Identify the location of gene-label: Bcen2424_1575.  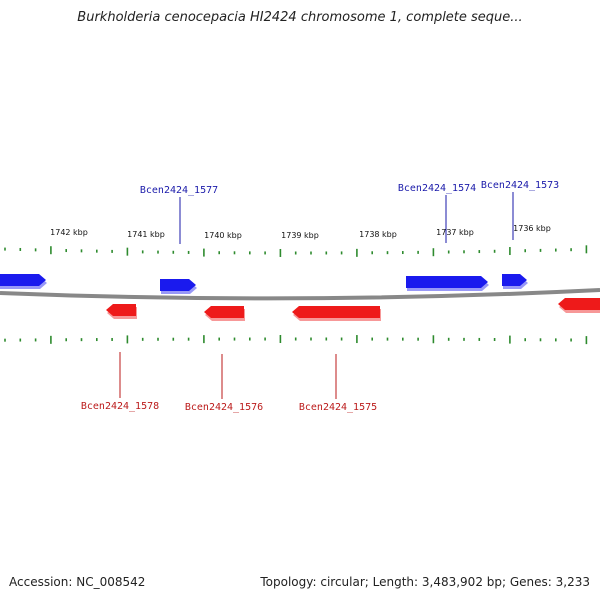
(338, 407).